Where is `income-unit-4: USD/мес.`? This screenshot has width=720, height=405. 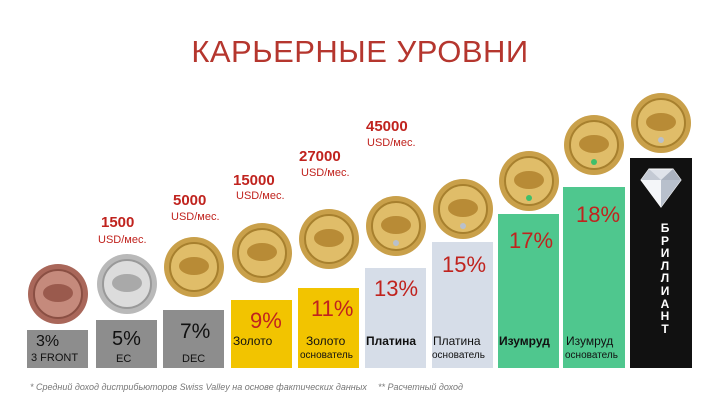 income-unit-4: USD/мес. is located at coordinates (325, 173).